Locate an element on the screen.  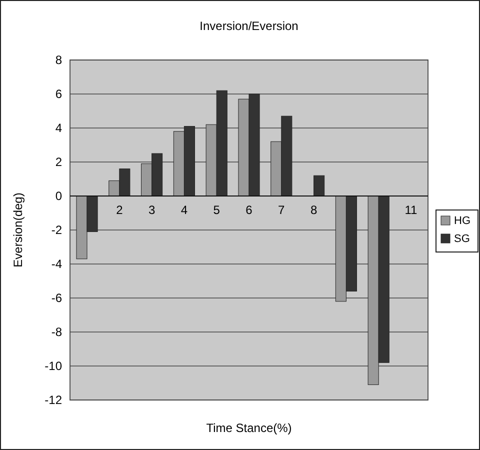
legend-label: SG is located at coordinates (462, 239).